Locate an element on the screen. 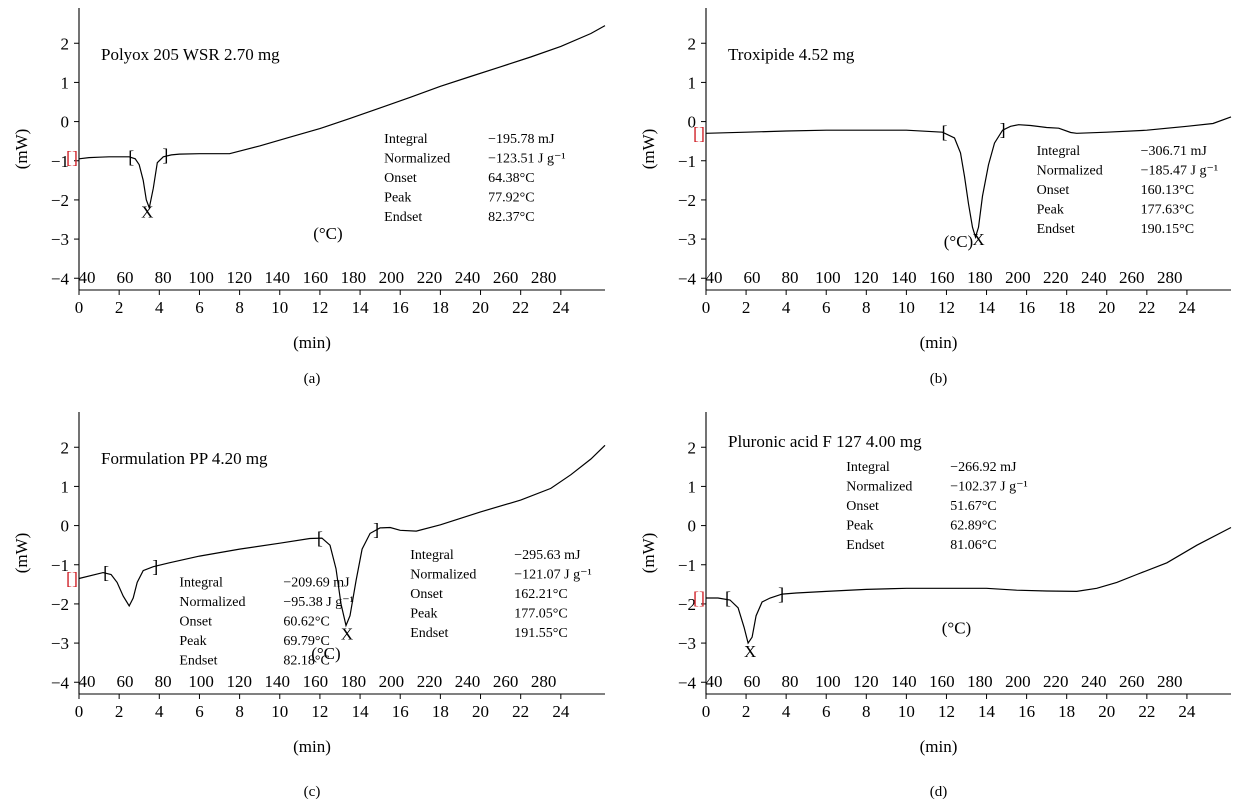  stats-value-1: −102.37 J g⁻¹ is located at coordinates (988, 486).